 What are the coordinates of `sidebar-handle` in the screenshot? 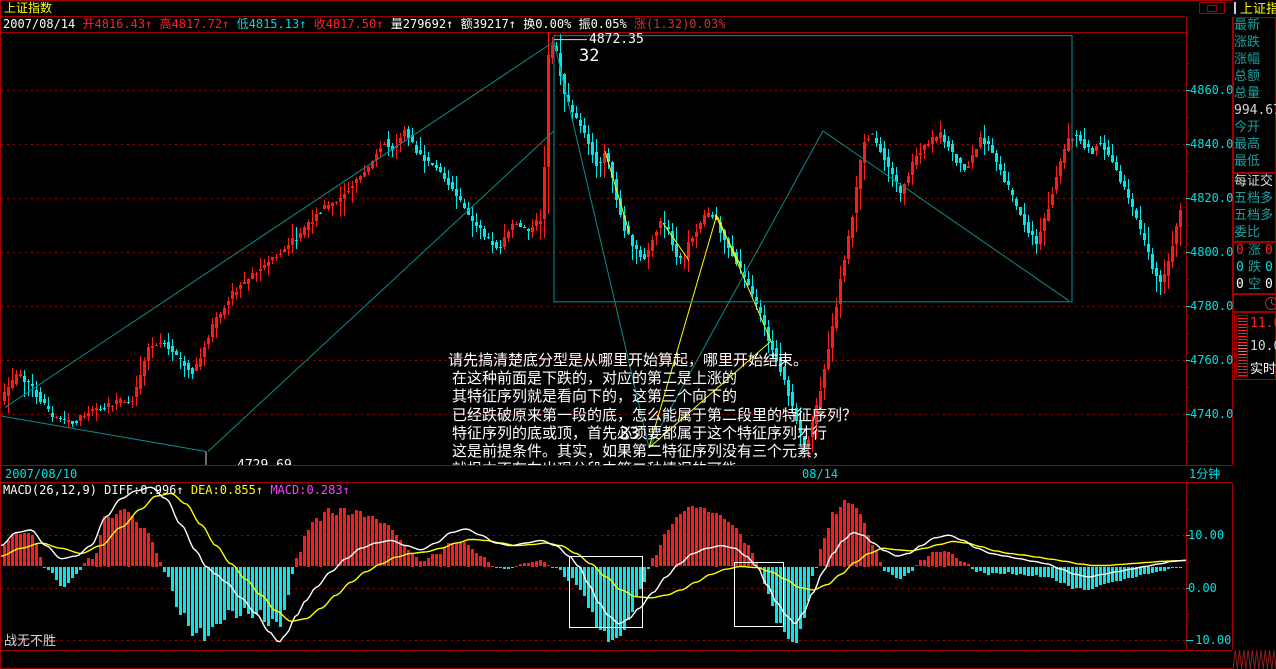 It's located at (1235, 8).